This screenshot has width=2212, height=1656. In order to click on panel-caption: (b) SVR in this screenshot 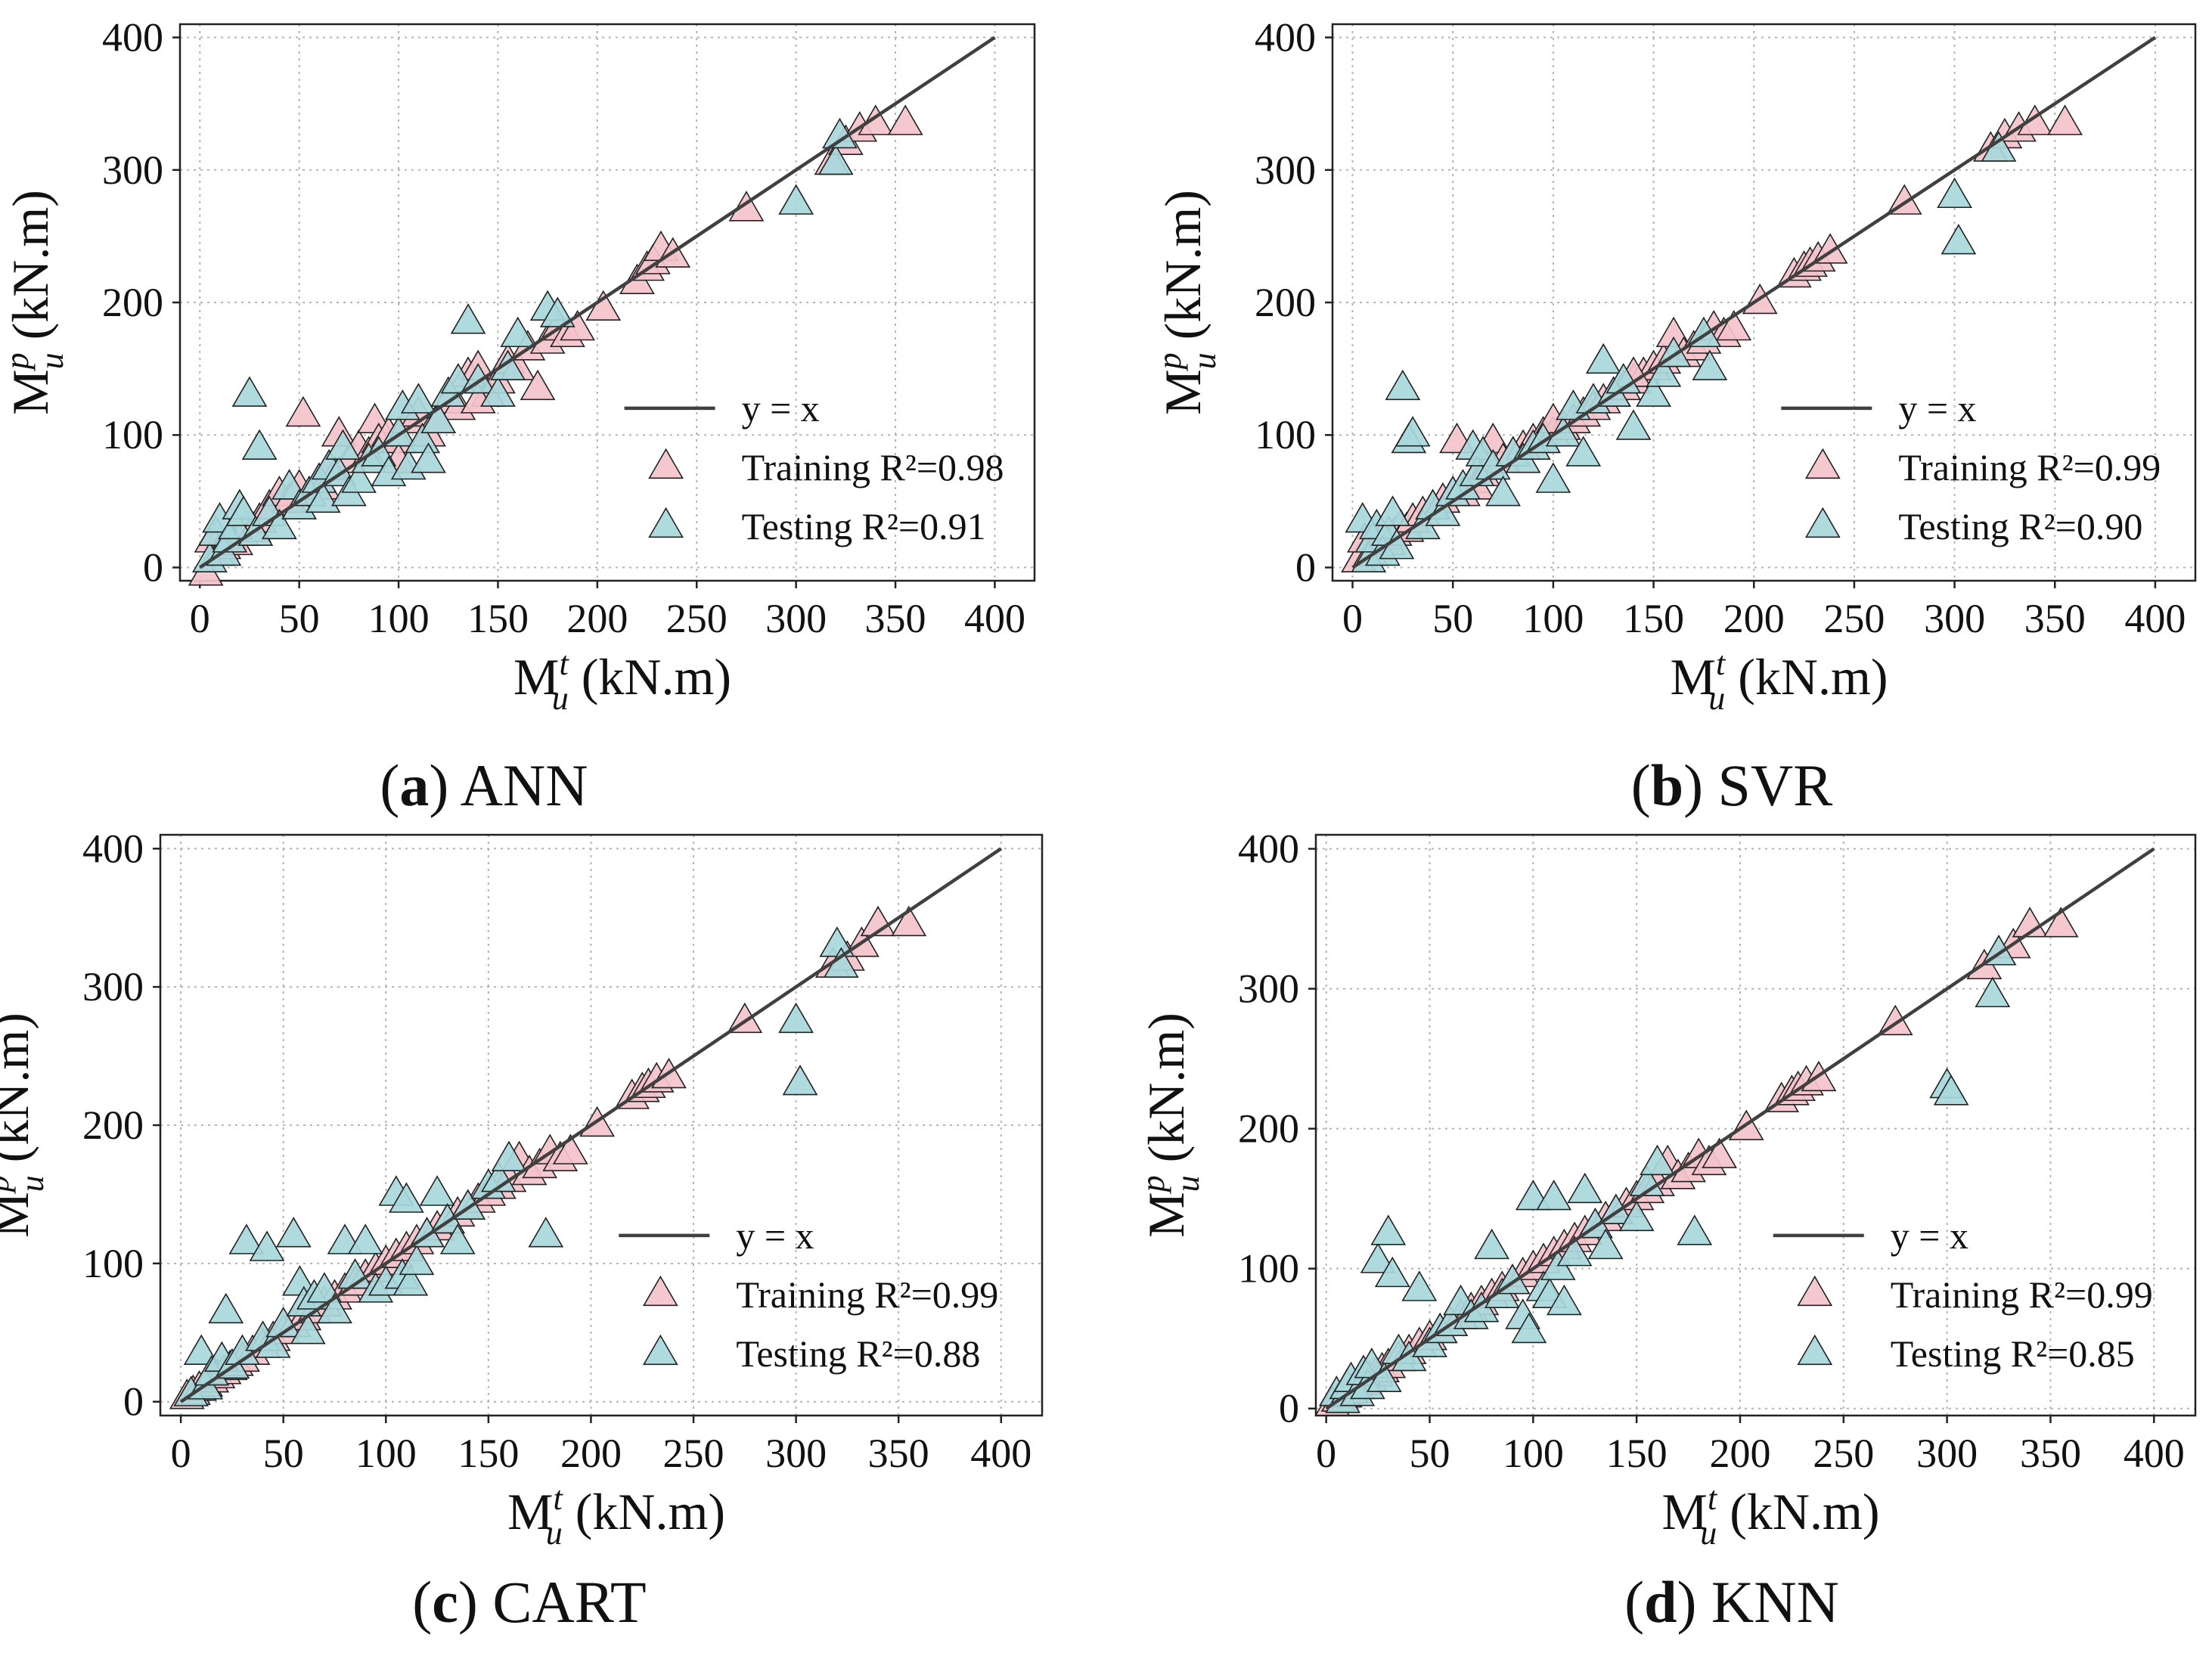, I will do `click(1732, 785)`.